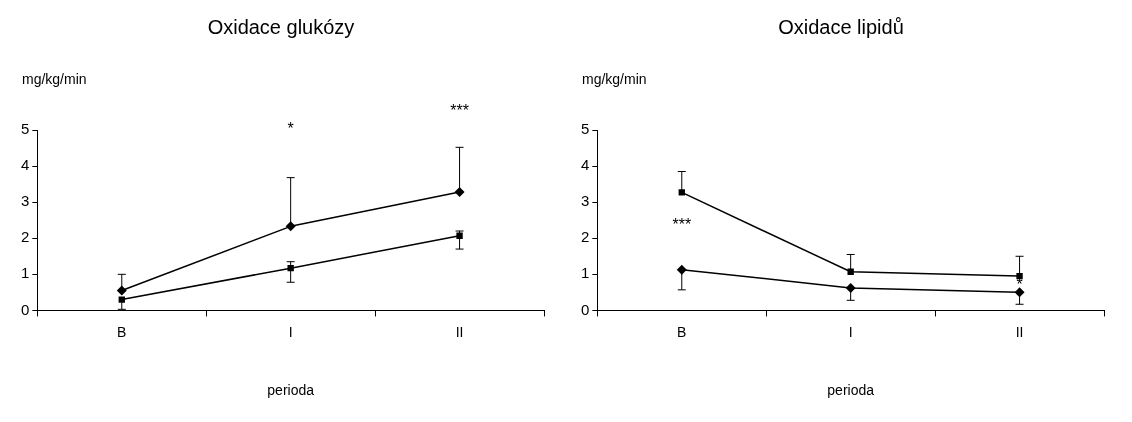  Describe the element at coordinates (682, 225) in the screenshot. I see `annotation: ***` at that location.